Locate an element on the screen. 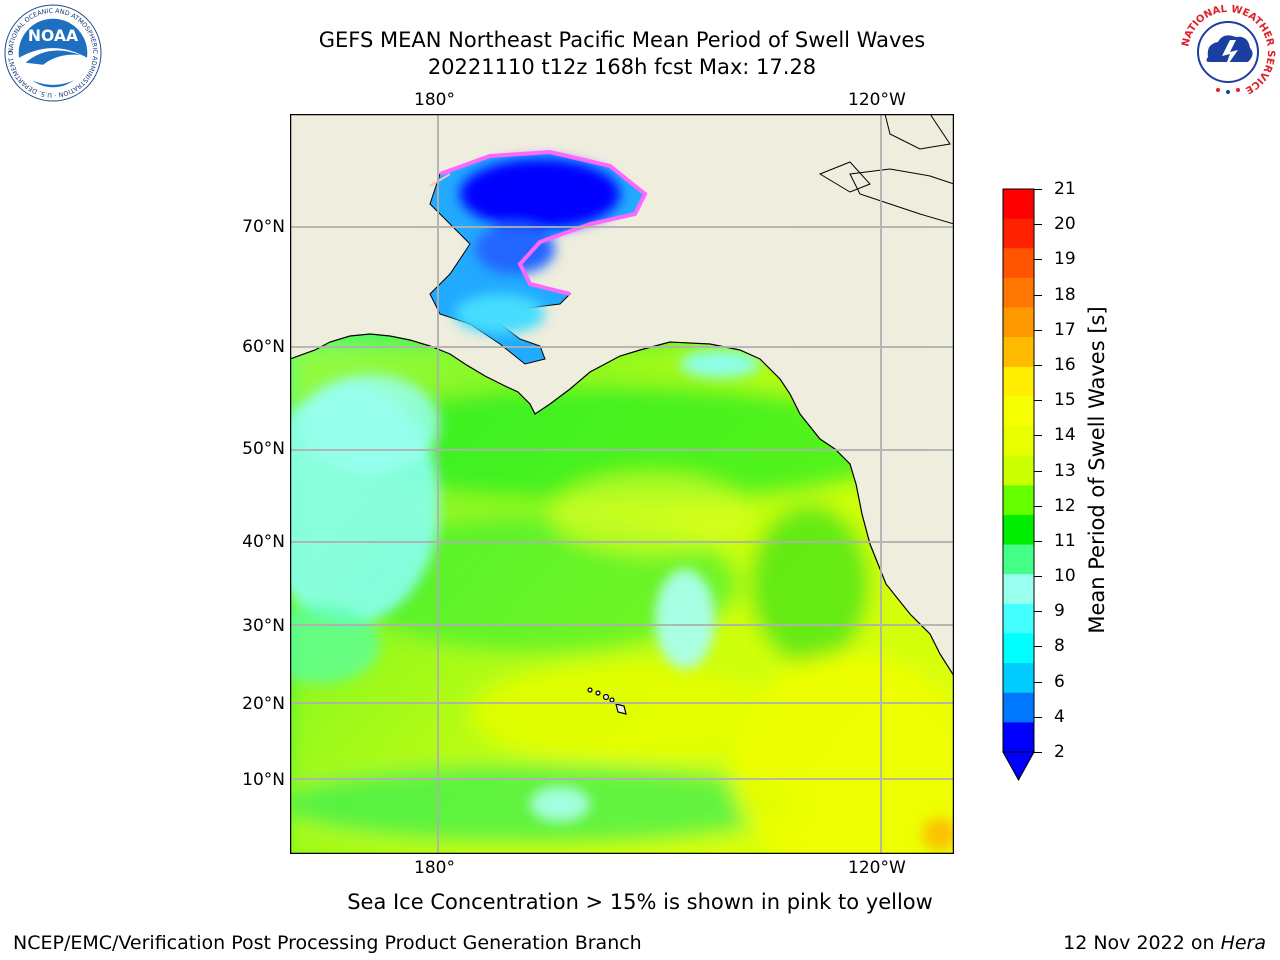 This screenshot has height=960, width=1280. colorbar-tick-label: 8 is located at coordinates (1059, 646).